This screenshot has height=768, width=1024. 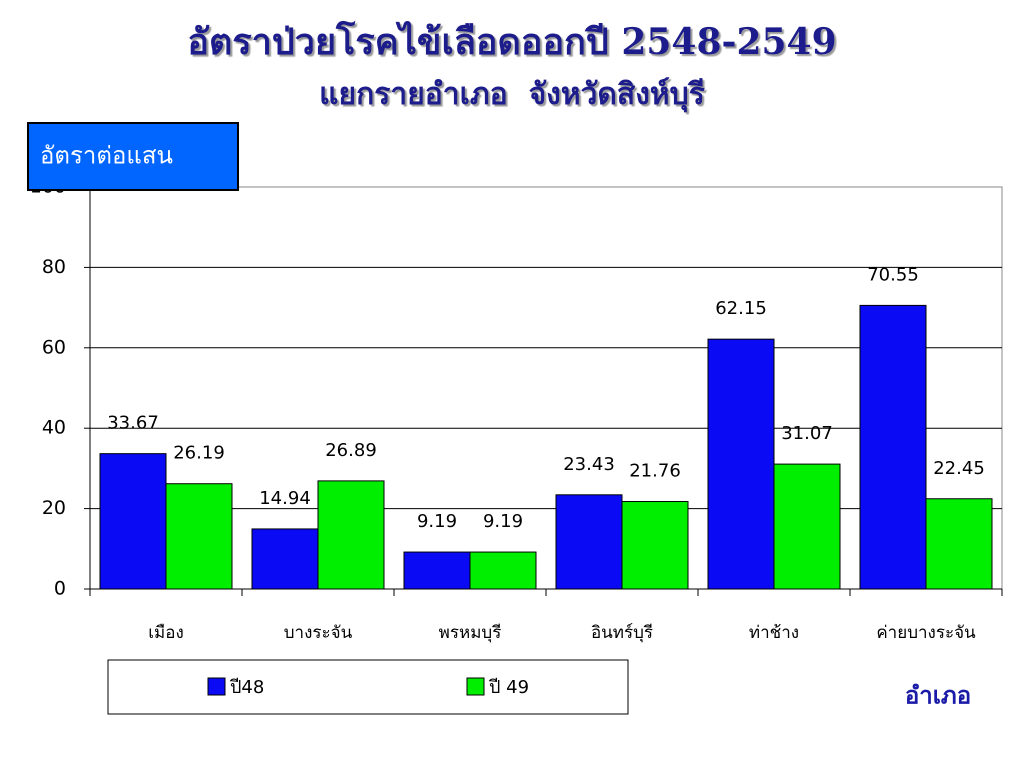 I want to click on chart-title: อัตราป่วยโรคไข้เลือดออกปี 2548-2549, so click(x=511, y=41).